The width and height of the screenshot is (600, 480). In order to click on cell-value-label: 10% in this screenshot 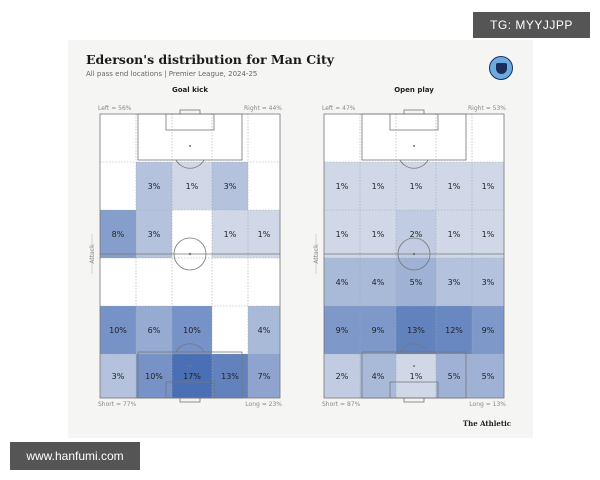, I will do `click(154, 376)`.